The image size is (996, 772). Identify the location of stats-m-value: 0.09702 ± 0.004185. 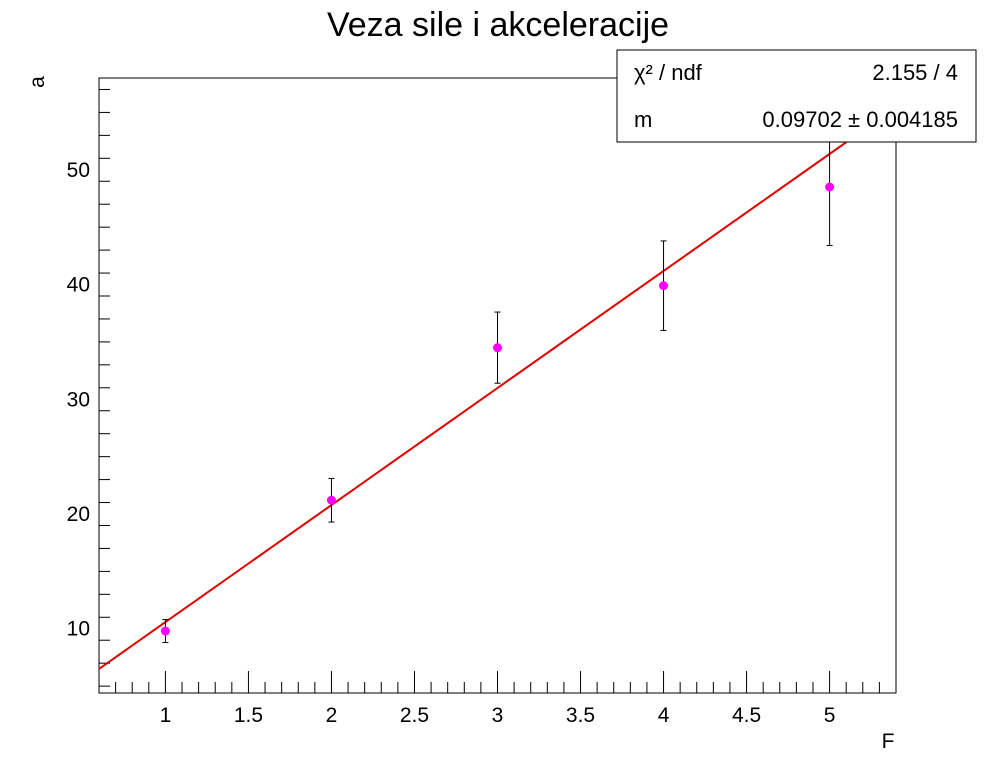
(860, 119).